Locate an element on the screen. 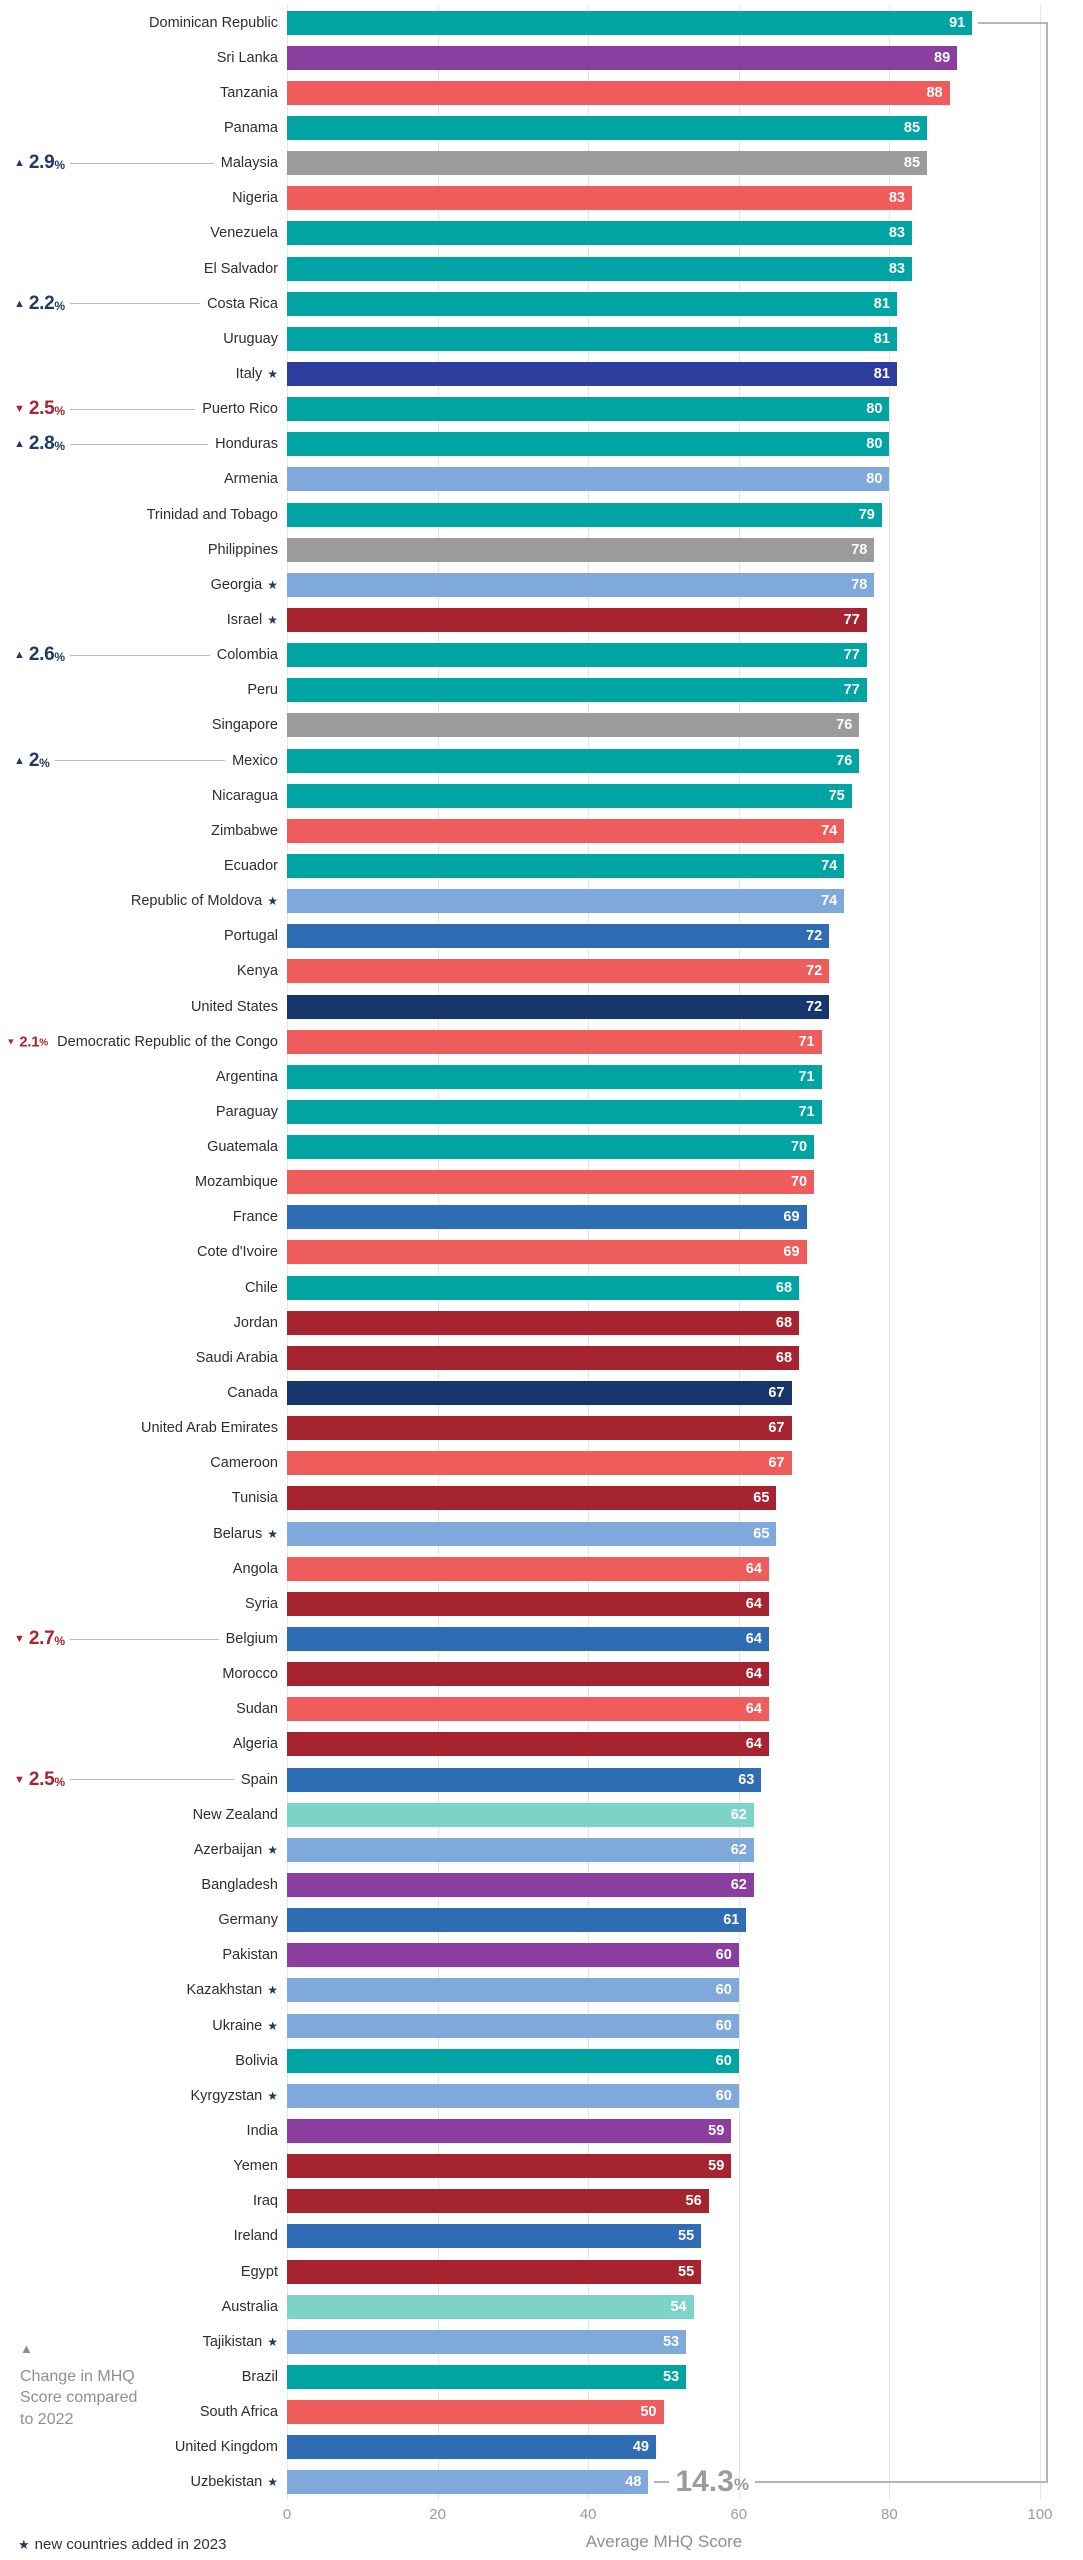 The height and width of the screenshot is (2560, 1083). label-cell: Nigeria is located at coordinates (143, 198).